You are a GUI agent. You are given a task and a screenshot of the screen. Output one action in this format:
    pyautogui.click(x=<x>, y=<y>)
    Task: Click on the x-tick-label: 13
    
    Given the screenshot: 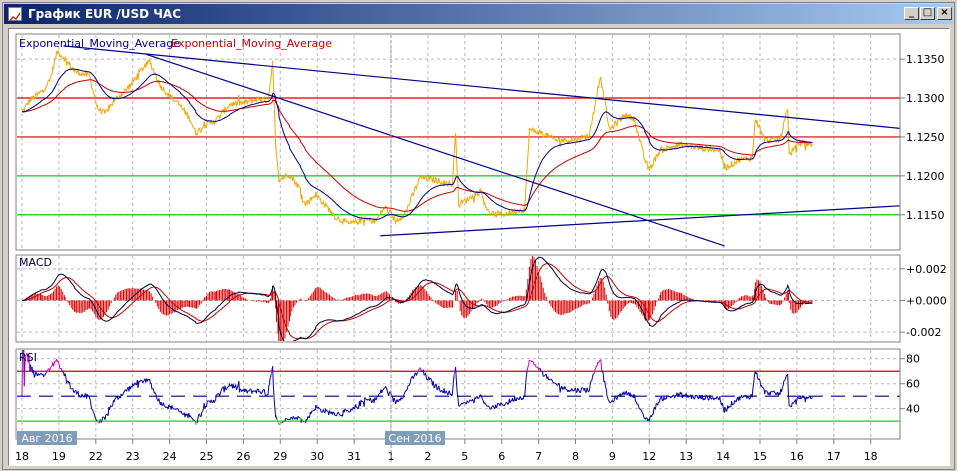 What is the action you would take?
    pyautogui.click(x=686, y=456)
    